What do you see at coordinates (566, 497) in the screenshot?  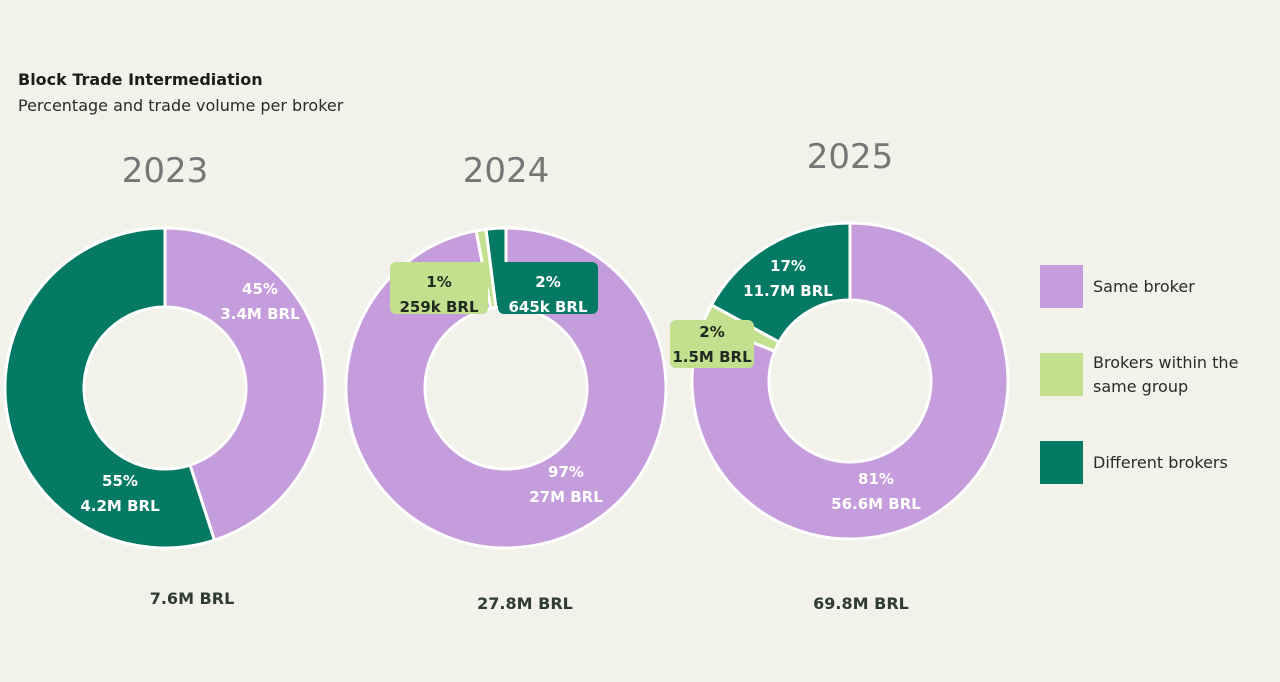 I see `slice-volume-label: 27M BRL` at bounding box center [566, 497].